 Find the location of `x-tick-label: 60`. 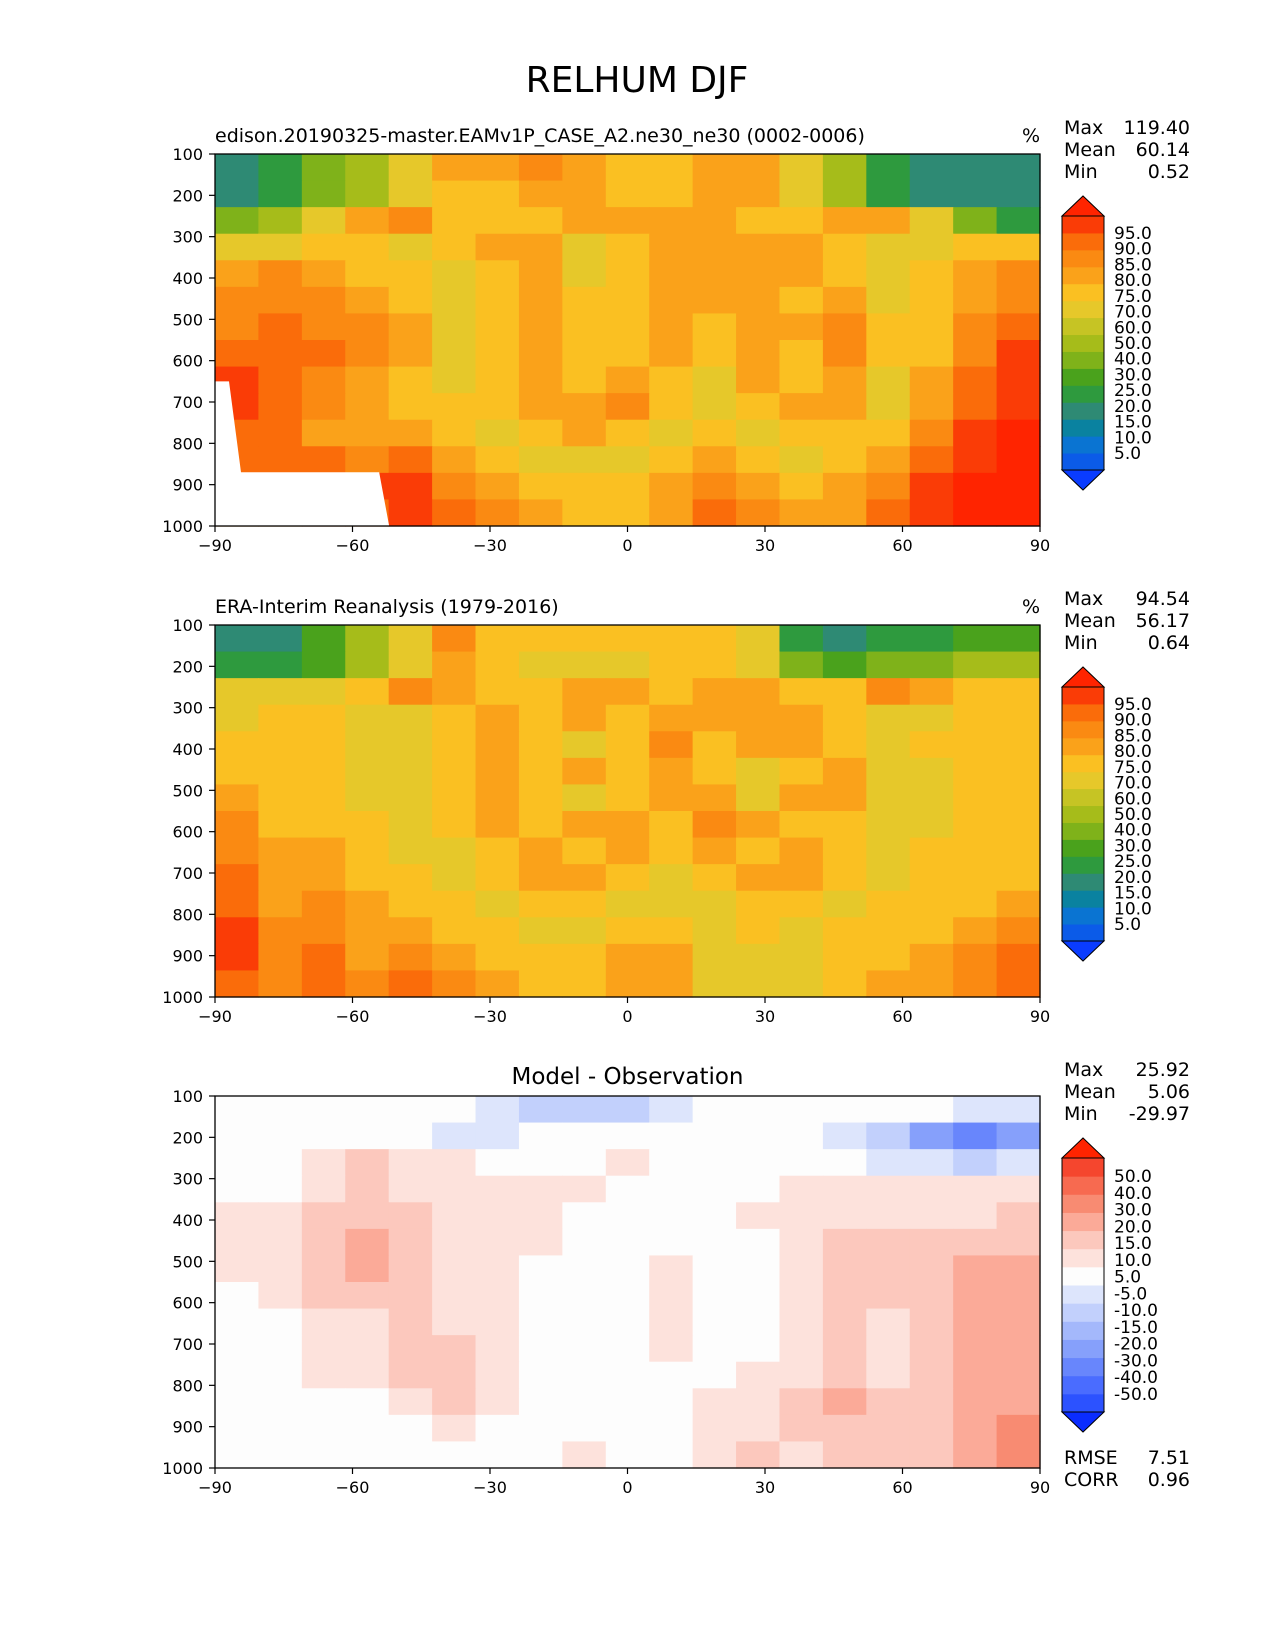

x-tick-label: 60 is located at coordinates (902, 1016).